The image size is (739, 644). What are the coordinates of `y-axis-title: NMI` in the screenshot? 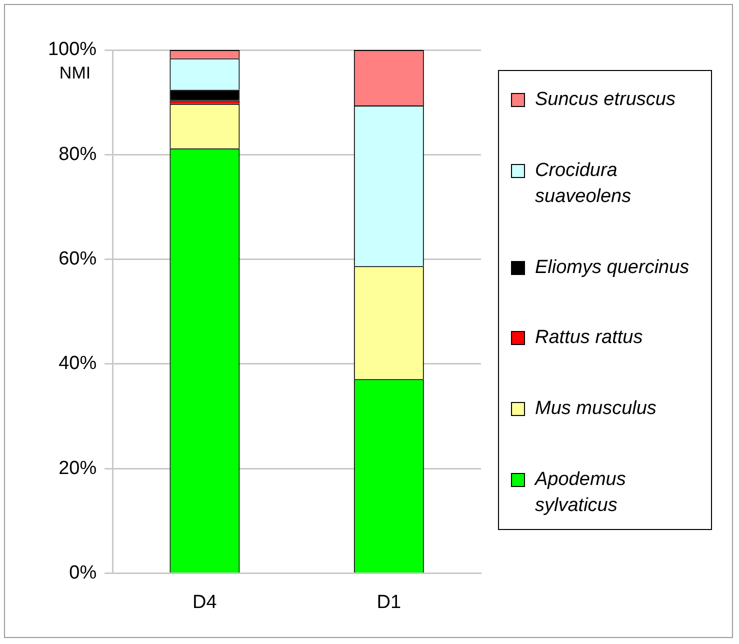 It's located at (75, 73).